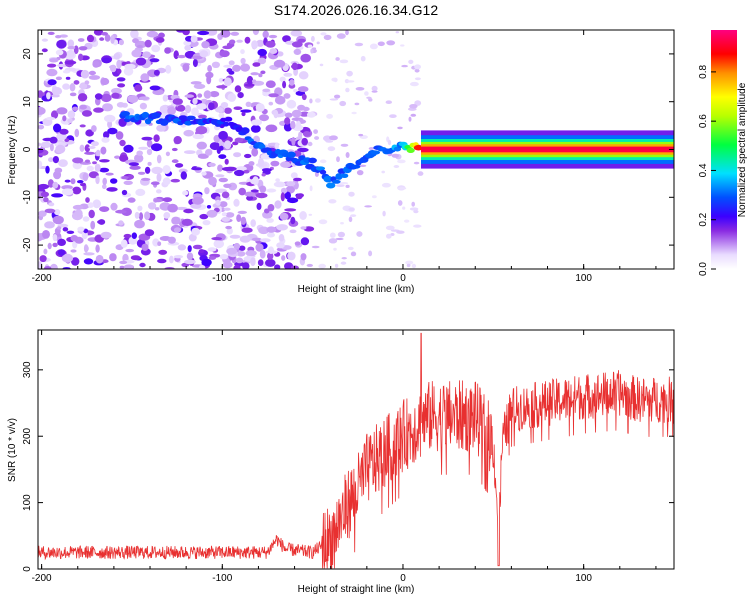 This screenshot has height=600, width=750. Describe the element at coordinates (27, 149) in the screenshot. I see `y-tick-label: 0` at that location.